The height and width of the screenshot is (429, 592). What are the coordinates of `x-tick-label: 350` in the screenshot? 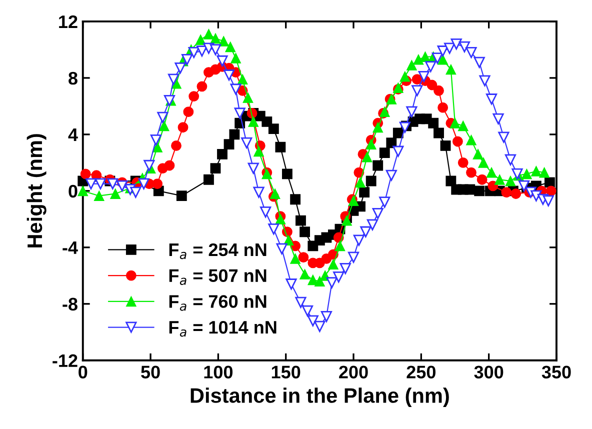 It's located at (556, 372).